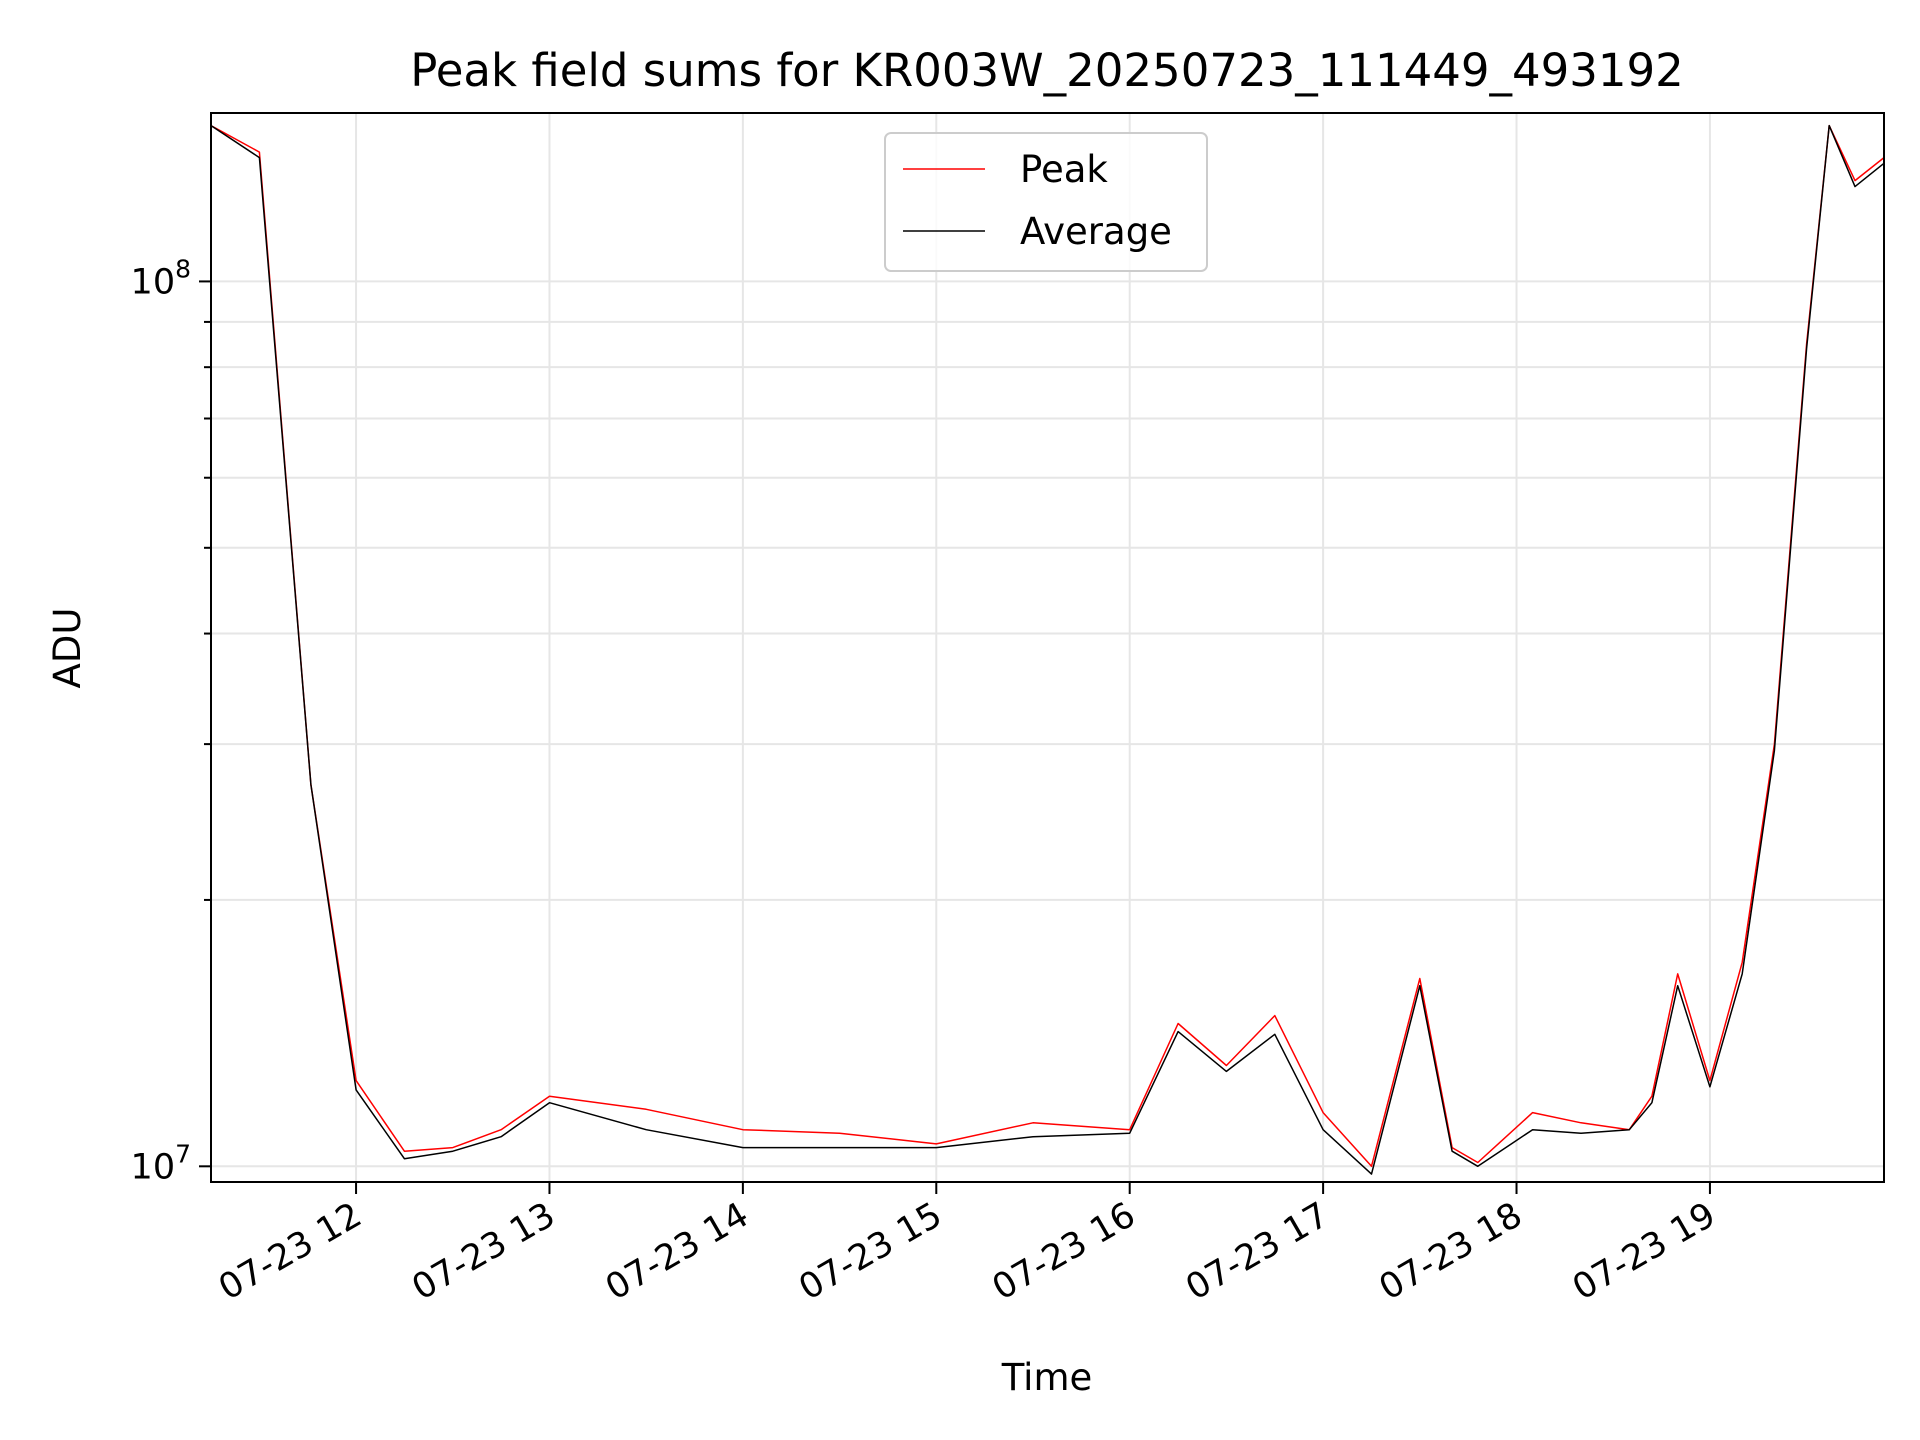 Image resolution: width=1920 pixels, height=1440 pixels. What do you see at coordinates (183, 268) in the screenshot?
I see `y-tick-exponent: 8` at bounding box center [183, 268].